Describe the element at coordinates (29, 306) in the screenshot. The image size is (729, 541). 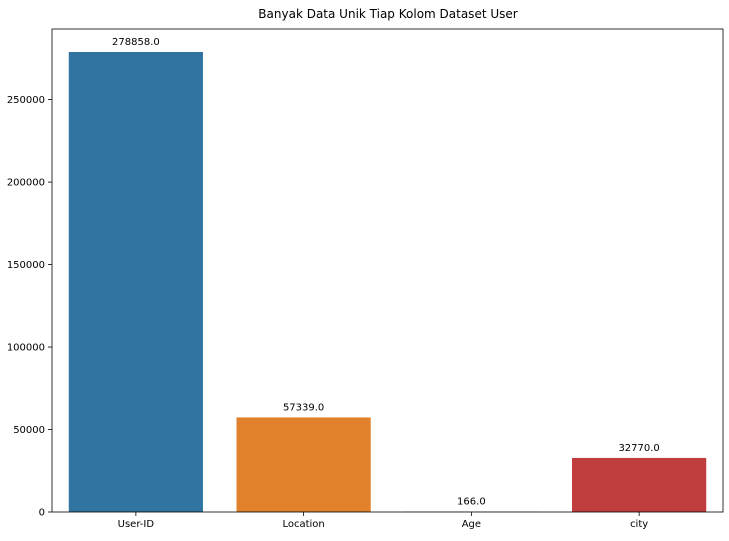
I see `y-axis: 0 50000 100000 150000 200000 250000` at that location.